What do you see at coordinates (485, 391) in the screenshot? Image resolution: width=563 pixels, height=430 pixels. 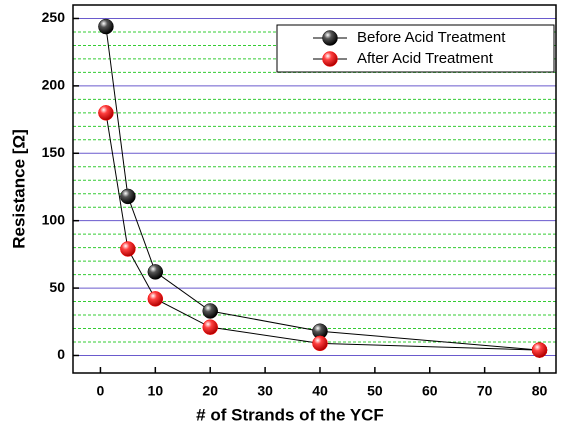 I see `x-tick-label: 70` at bounding box center [485, 391].